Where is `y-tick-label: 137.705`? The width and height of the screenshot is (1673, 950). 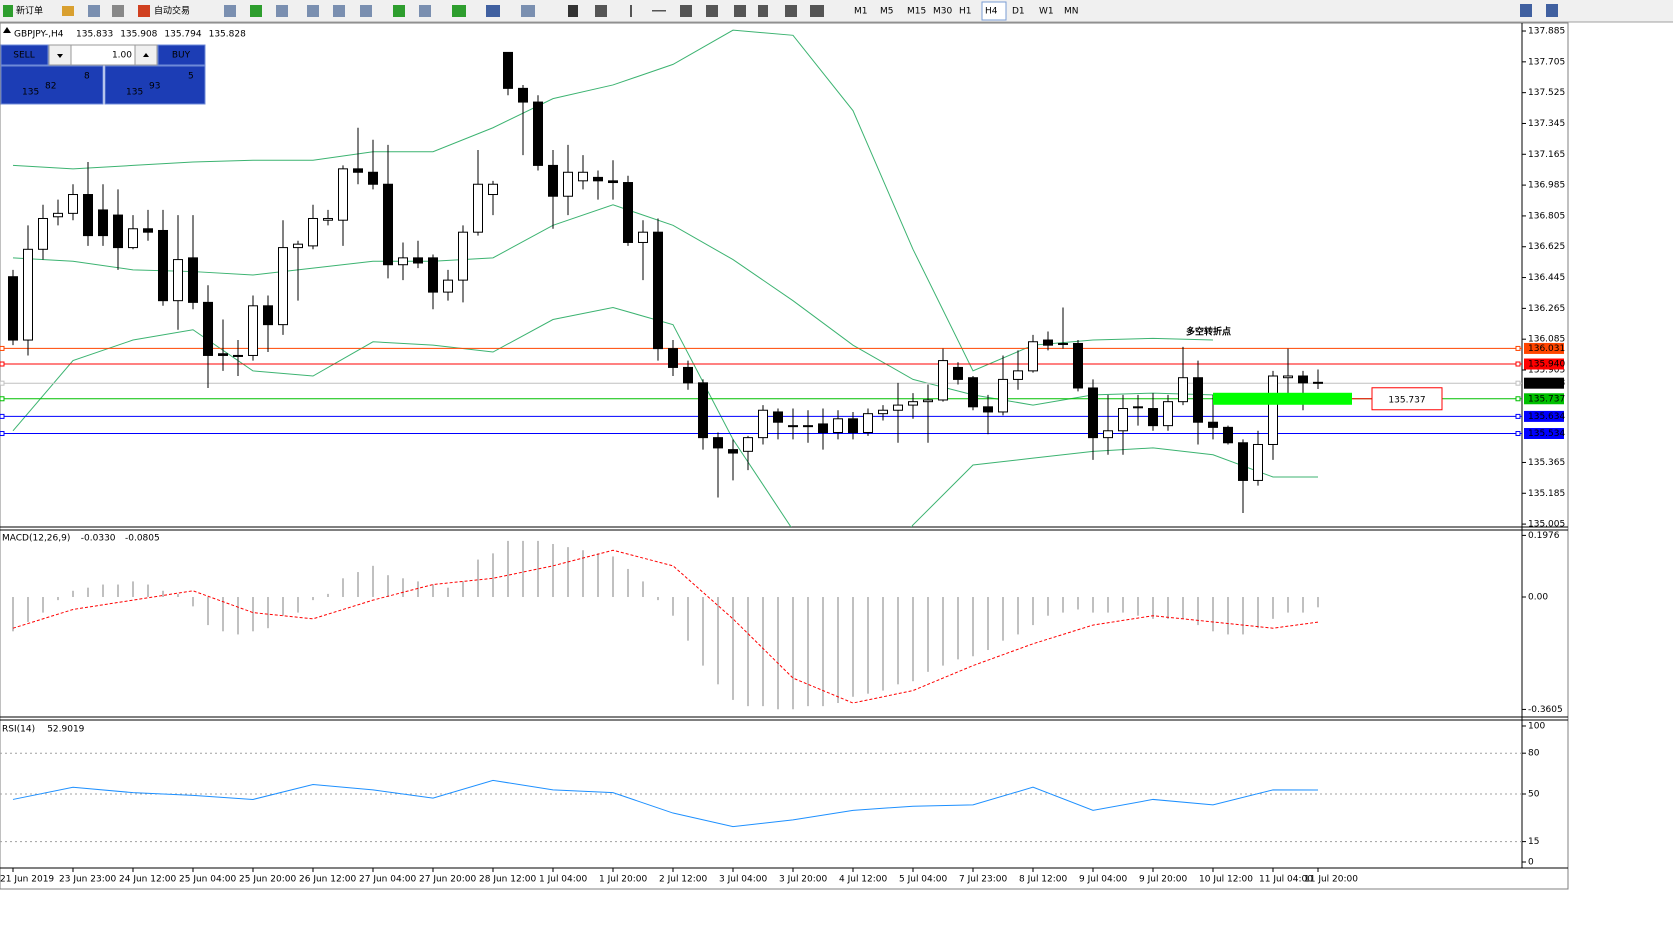 y-tick-label: 137.705 is located at coordinates (1546, 62).